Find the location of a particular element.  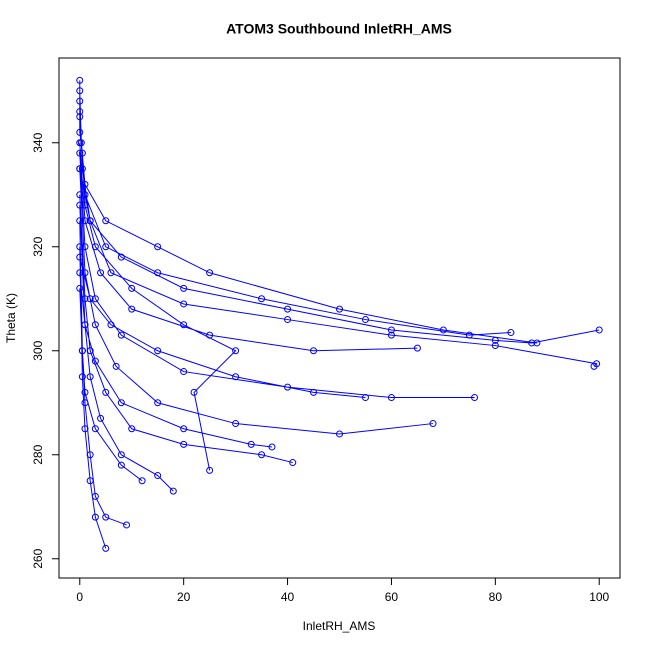

x-tick-label: 40 is located at coordinates (288, 597).